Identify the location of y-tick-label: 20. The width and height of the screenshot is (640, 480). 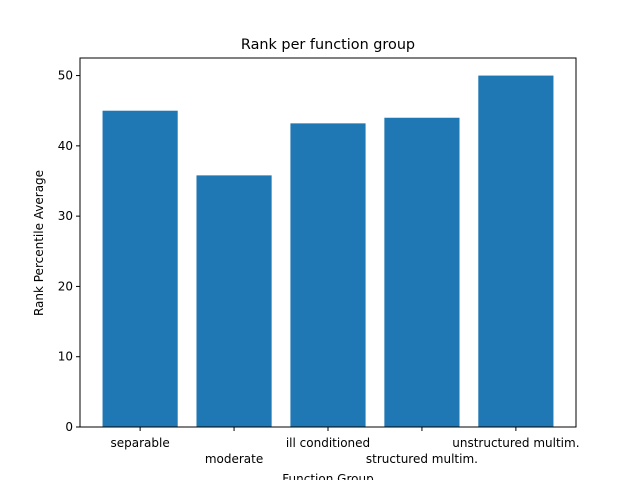
(65, 286).